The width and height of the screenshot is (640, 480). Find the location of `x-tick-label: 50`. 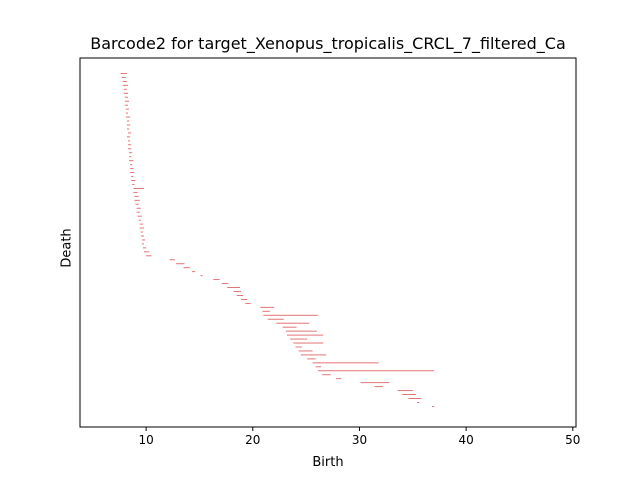

x-tick-label: 50 is located at coordinates (572, 440).